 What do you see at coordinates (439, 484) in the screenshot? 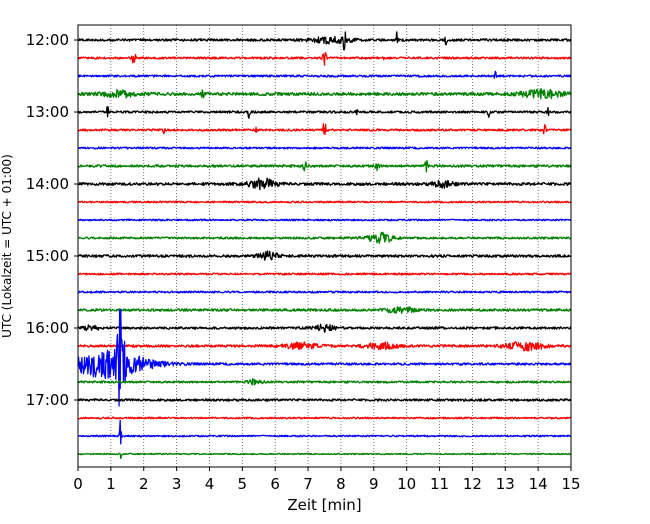
I see `x-tick-label: 11` at bounding box center [439, 484].